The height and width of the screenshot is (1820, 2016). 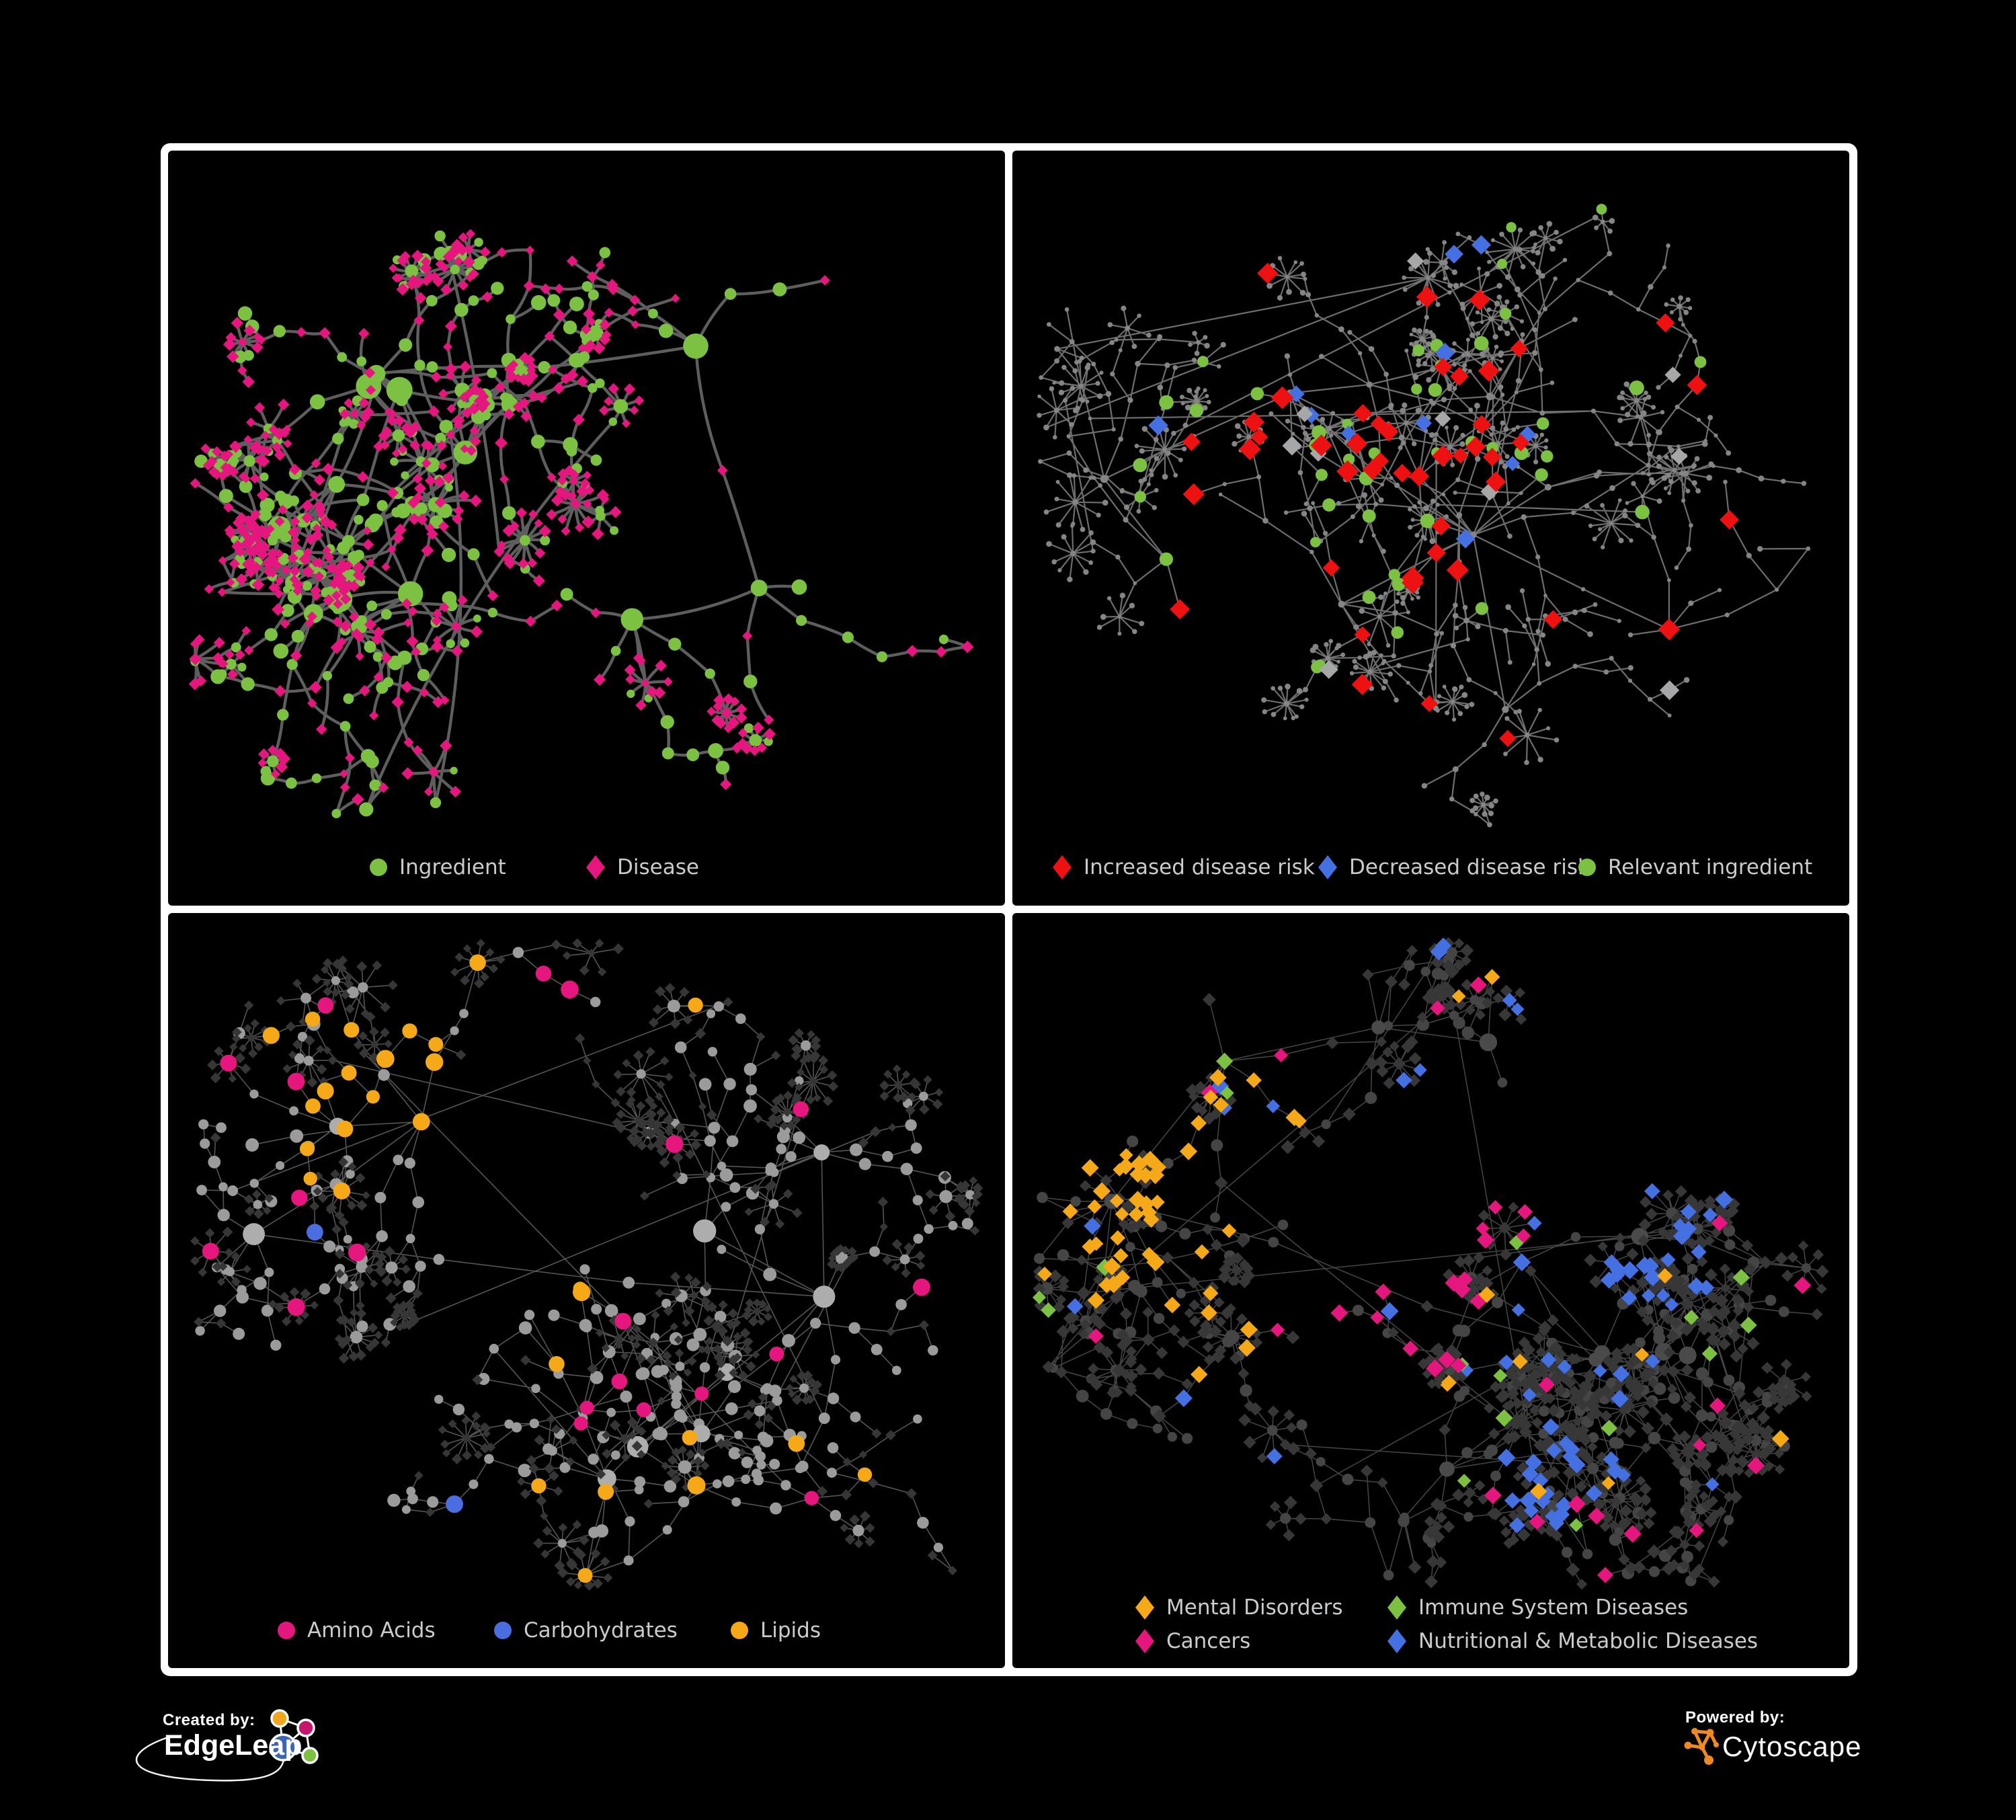 I want to click on legend-item-mental-disorders: Mental Disorders, so click(x=1239, y=1607).